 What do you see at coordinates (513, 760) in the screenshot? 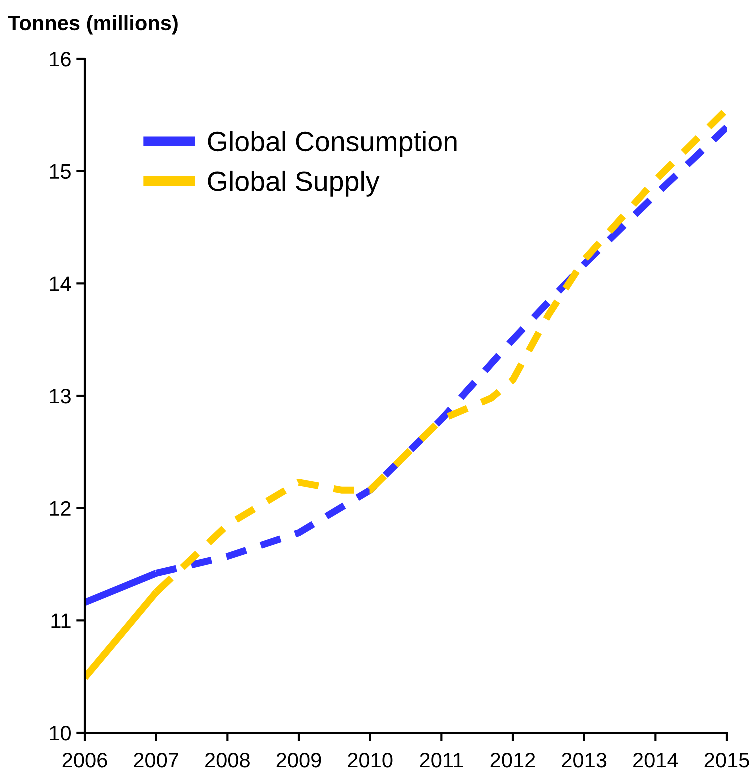
I see `x-tick-label: 2012` at bounding box center [513, 760].